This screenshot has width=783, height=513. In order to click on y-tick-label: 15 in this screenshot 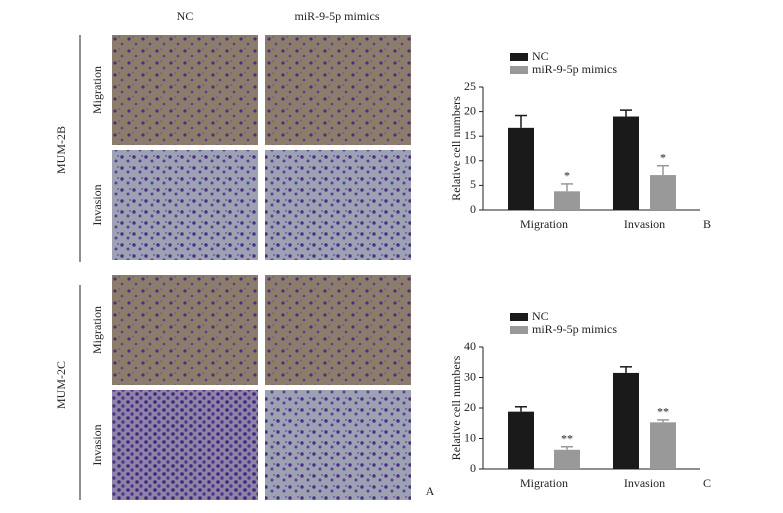, I will do `click(470, 135)`.